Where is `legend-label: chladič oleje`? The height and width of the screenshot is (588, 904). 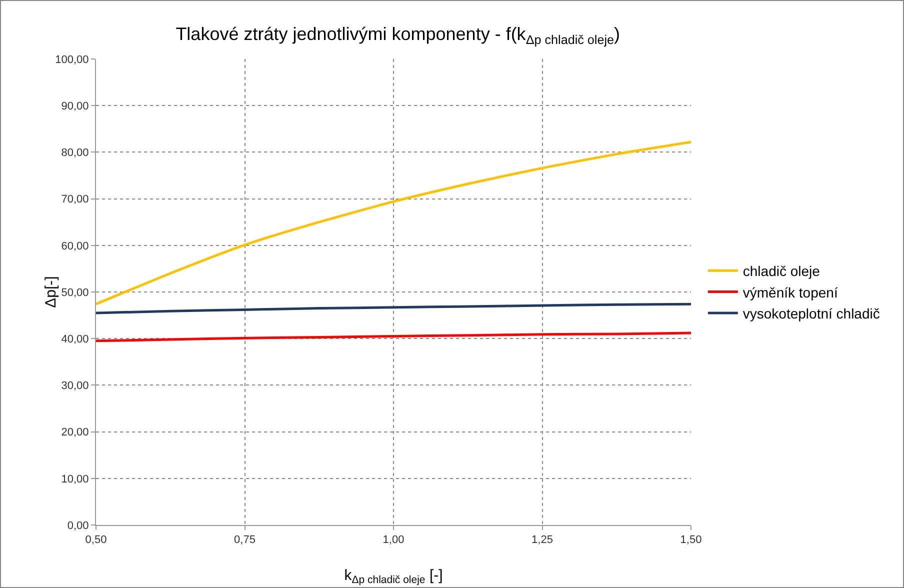
legend-label: chladič oleje is located at coordinates (781, 271).